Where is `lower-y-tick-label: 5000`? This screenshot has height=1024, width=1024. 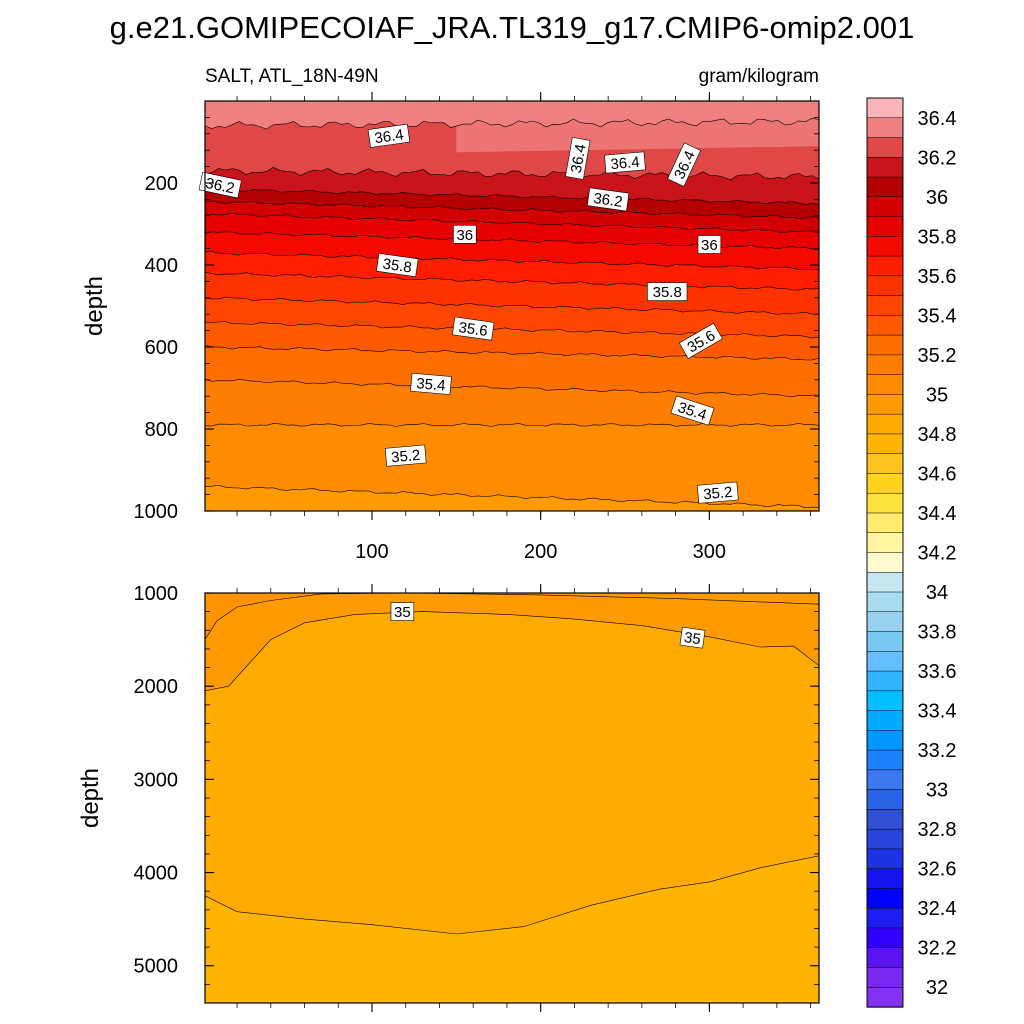 lower-y-tick-label: 5000 is located at coordinates (156, 967).